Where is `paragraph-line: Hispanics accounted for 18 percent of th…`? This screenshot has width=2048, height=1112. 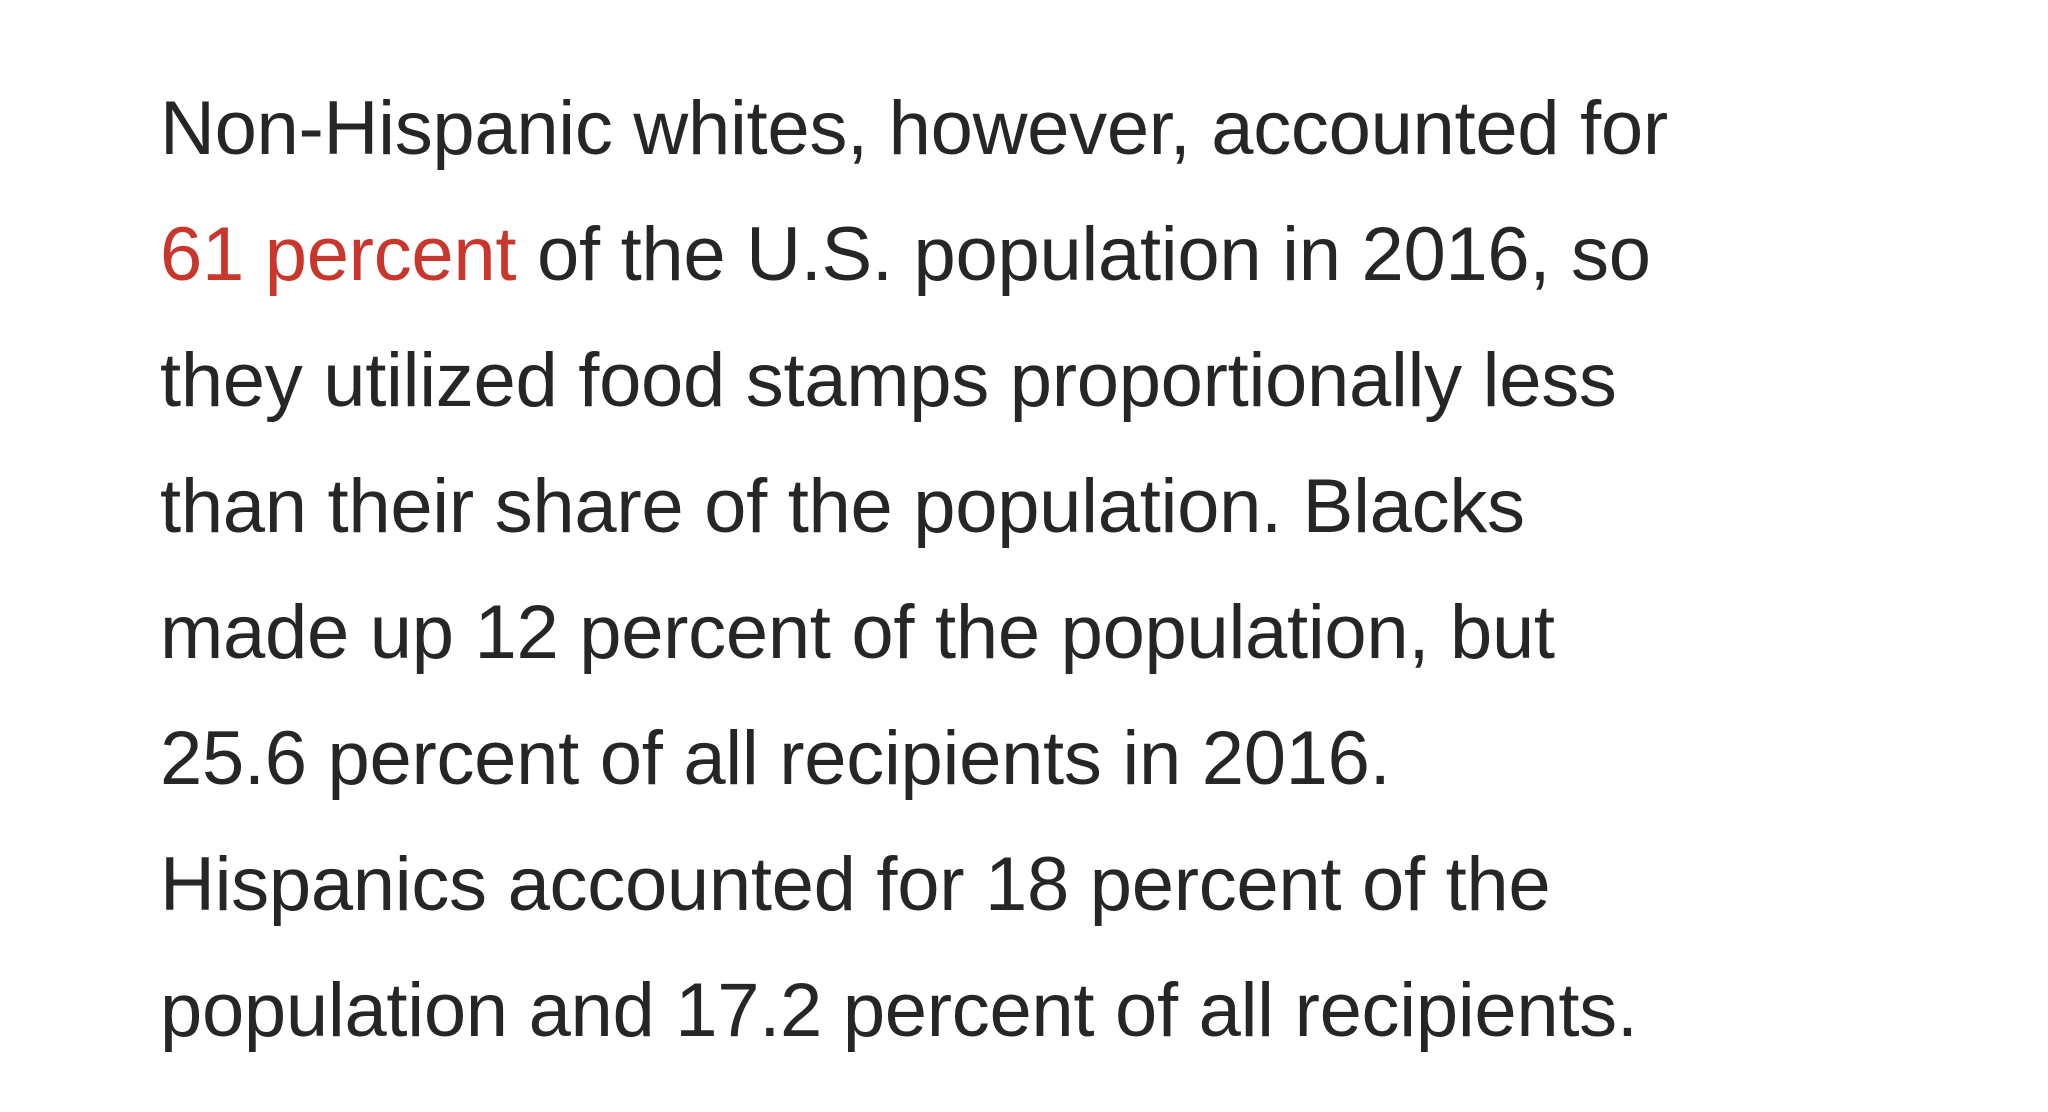 paragraph-line: Hispanics accounted for 18 percent of th… is located at coordinates (855, 884).